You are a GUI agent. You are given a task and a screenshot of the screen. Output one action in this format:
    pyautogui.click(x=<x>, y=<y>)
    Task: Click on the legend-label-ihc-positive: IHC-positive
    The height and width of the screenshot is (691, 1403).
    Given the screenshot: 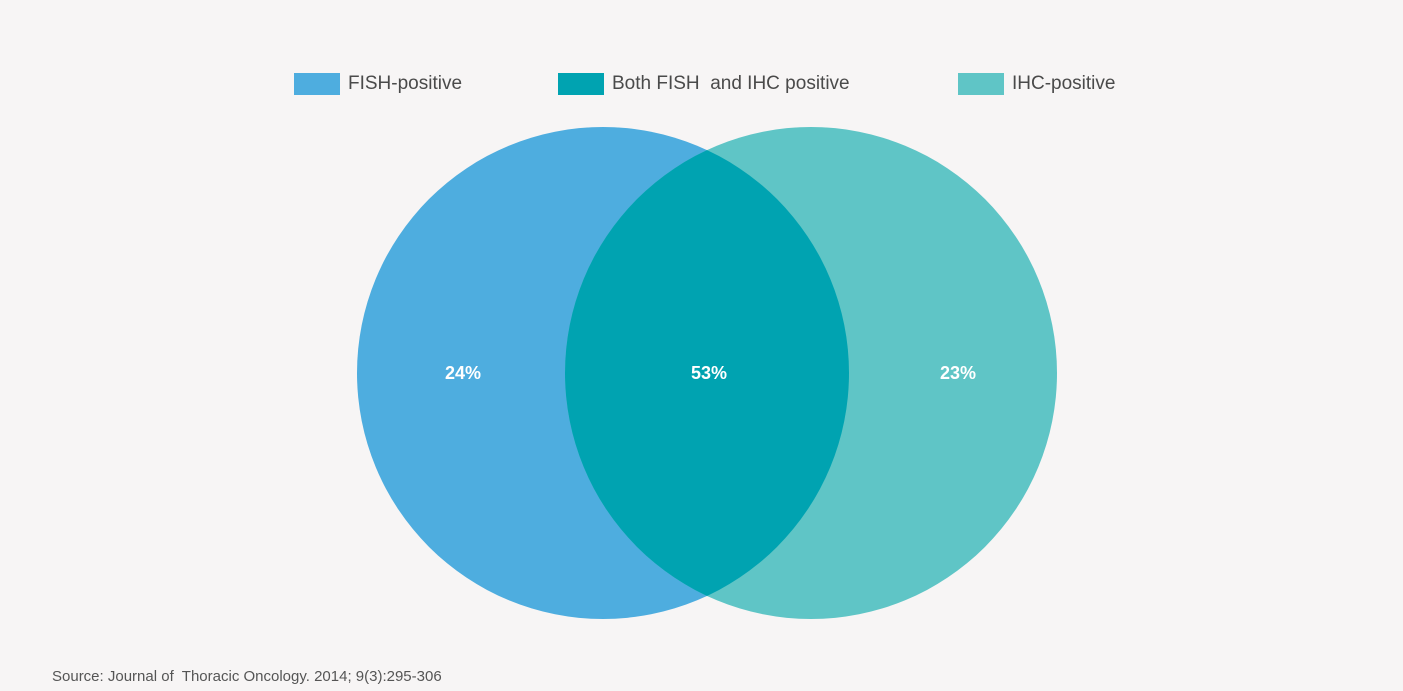 What is the action you would take?
    pyautogui.click(x=1064, y=83)
    